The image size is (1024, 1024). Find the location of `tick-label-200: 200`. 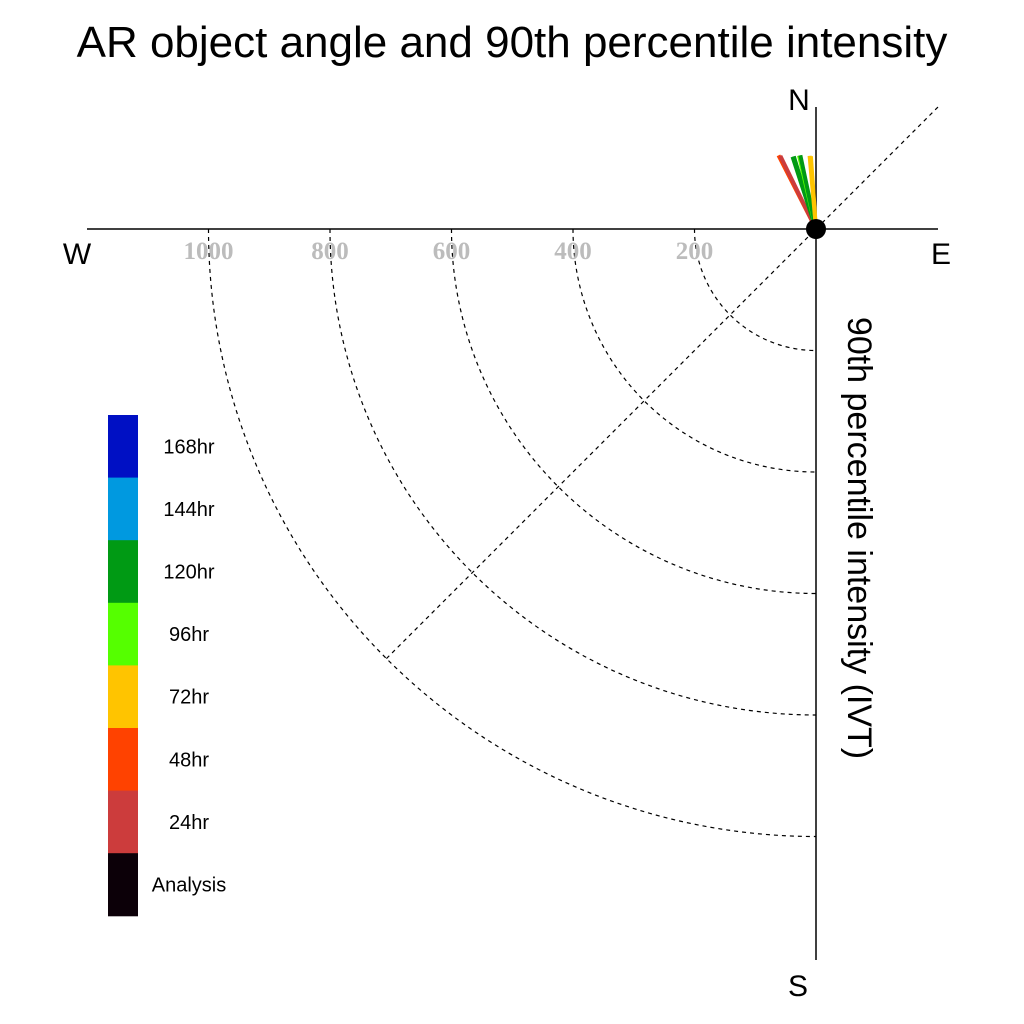

tick-label-200: 200 is located at coordinates (695, 251).